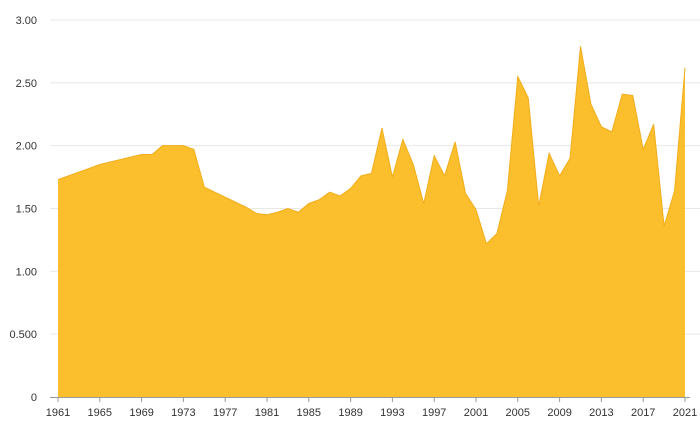  What do you see at coordinates (26, 272) in the screenshot?
I see `y-tick-label: 1.00` at bounding box center [26, 272].